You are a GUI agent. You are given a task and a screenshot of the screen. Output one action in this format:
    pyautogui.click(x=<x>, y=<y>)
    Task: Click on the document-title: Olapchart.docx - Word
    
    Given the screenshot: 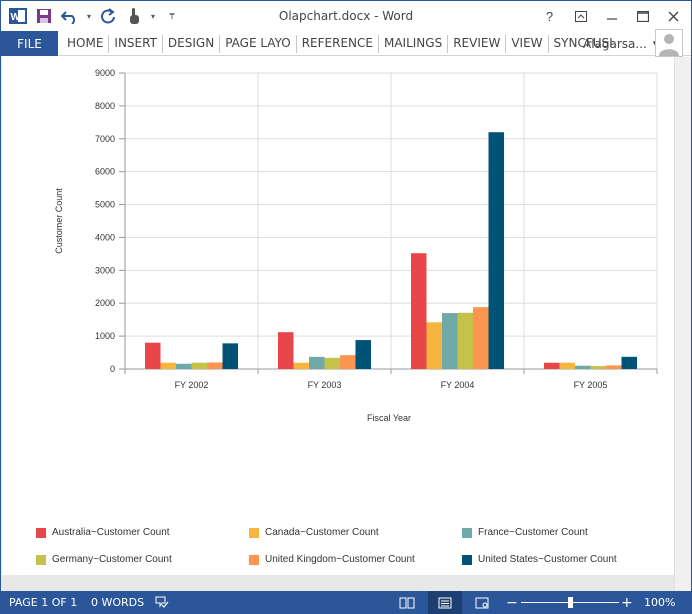 What is the action you would take?
    pyautogui.click(x=346, y=16)
    